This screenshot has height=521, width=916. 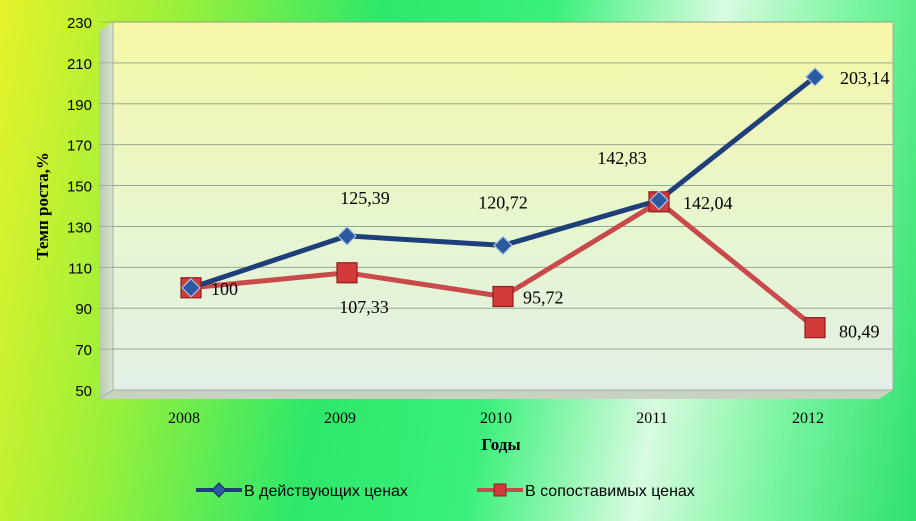 I want to click on data-label: 142,04, so click(x=708, y=203).